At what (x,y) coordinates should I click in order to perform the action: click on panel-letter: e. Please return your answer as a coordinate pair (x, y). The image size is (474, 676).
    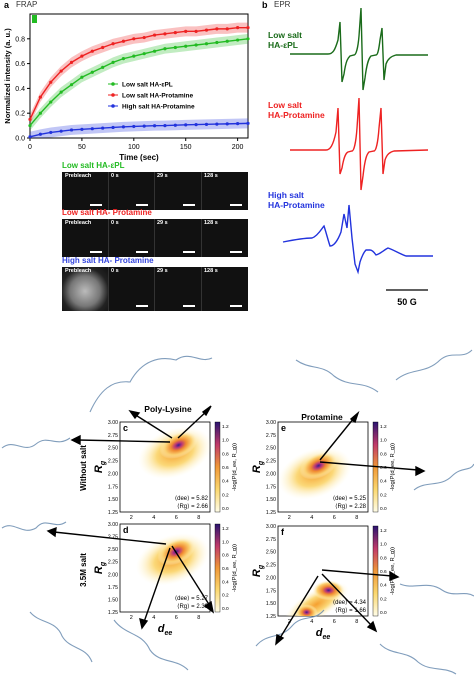
    Looking at the image, I should click on (283, 428).